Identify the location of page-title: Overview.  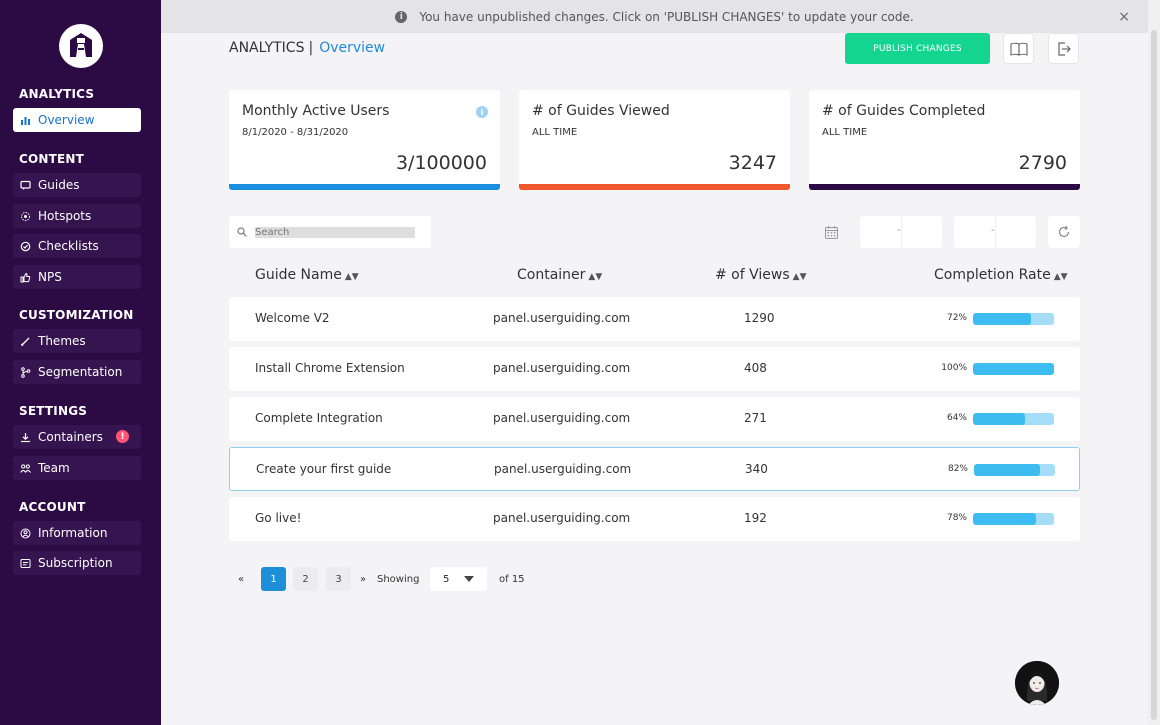
(352, 48).